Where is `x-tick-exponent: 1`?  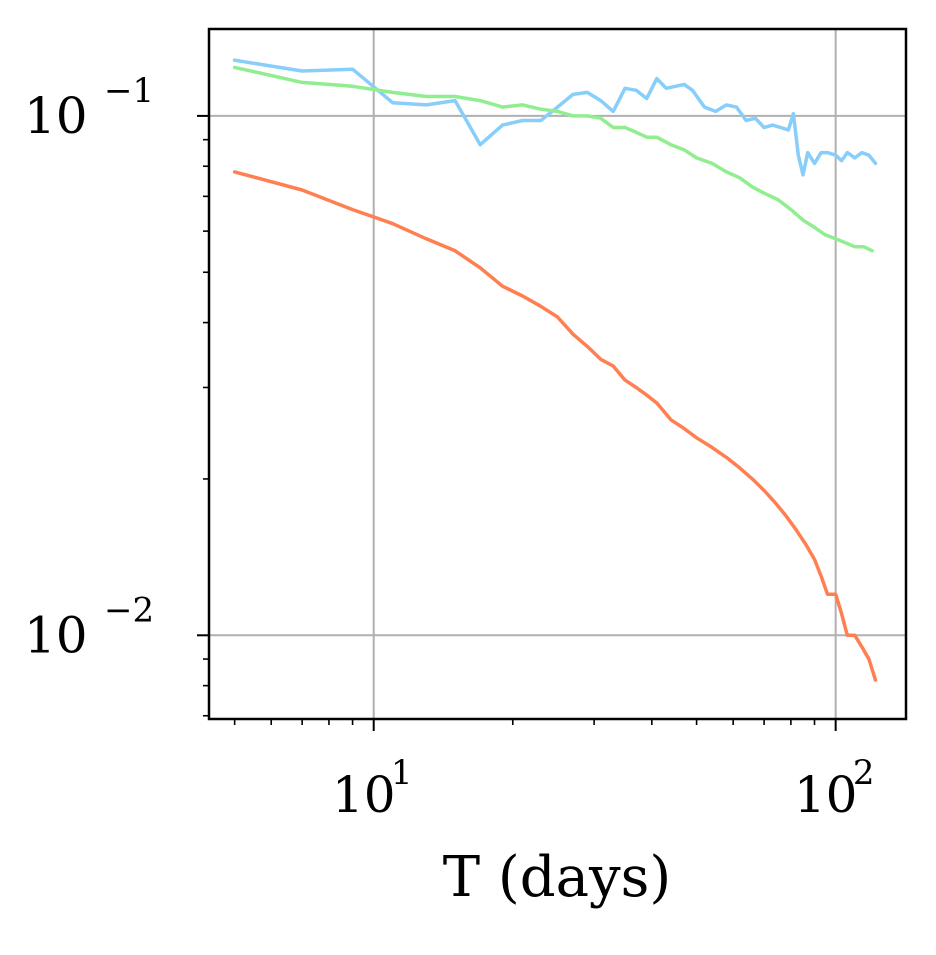 x-tick-exponent: 1 is located at coordinates (402, 773).